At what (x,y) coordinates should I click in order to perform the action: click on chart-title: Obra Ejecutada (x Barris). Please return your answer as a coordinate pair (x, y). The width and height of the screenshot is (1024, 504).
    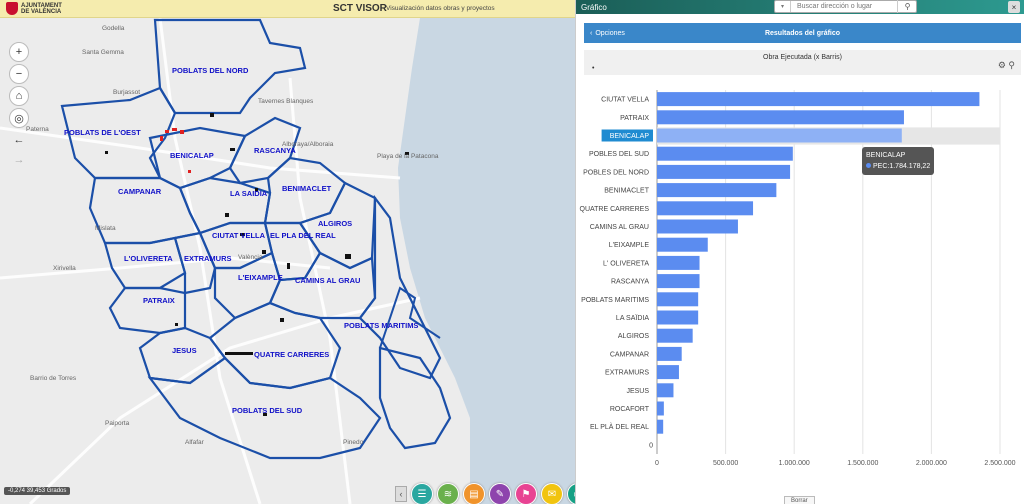
    Looking at the image, I should click on (802, 57).